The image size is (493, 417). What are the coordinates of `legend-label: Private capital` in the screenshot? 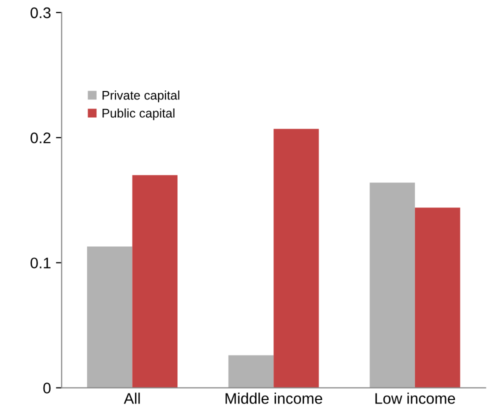 It's located at (141, 96).